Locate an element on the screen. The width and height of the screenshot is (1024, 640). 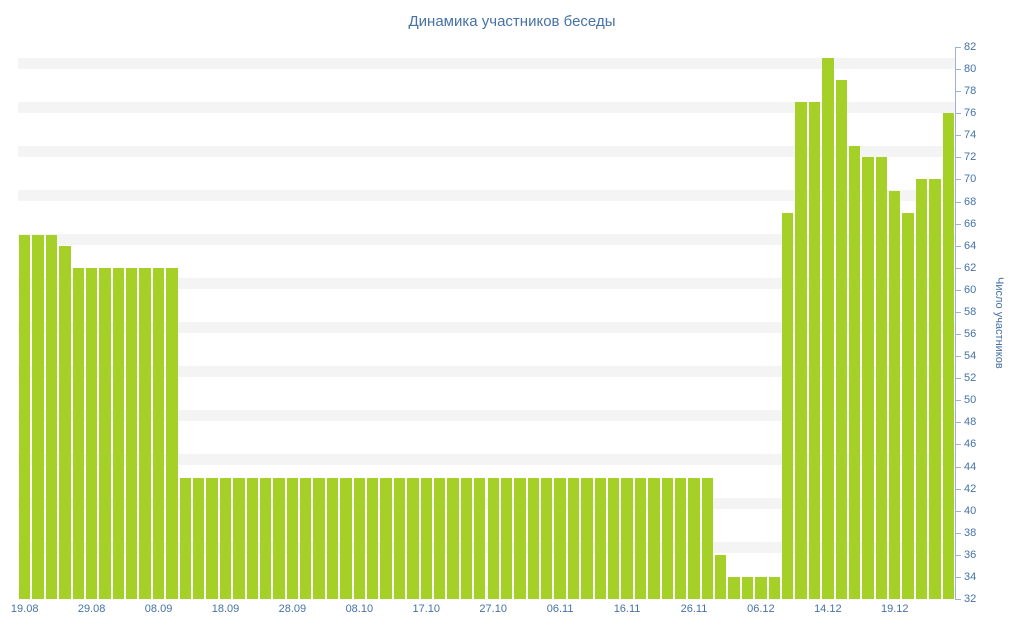
x-tick-label: 26.11 is located at coordinates (694, 609).